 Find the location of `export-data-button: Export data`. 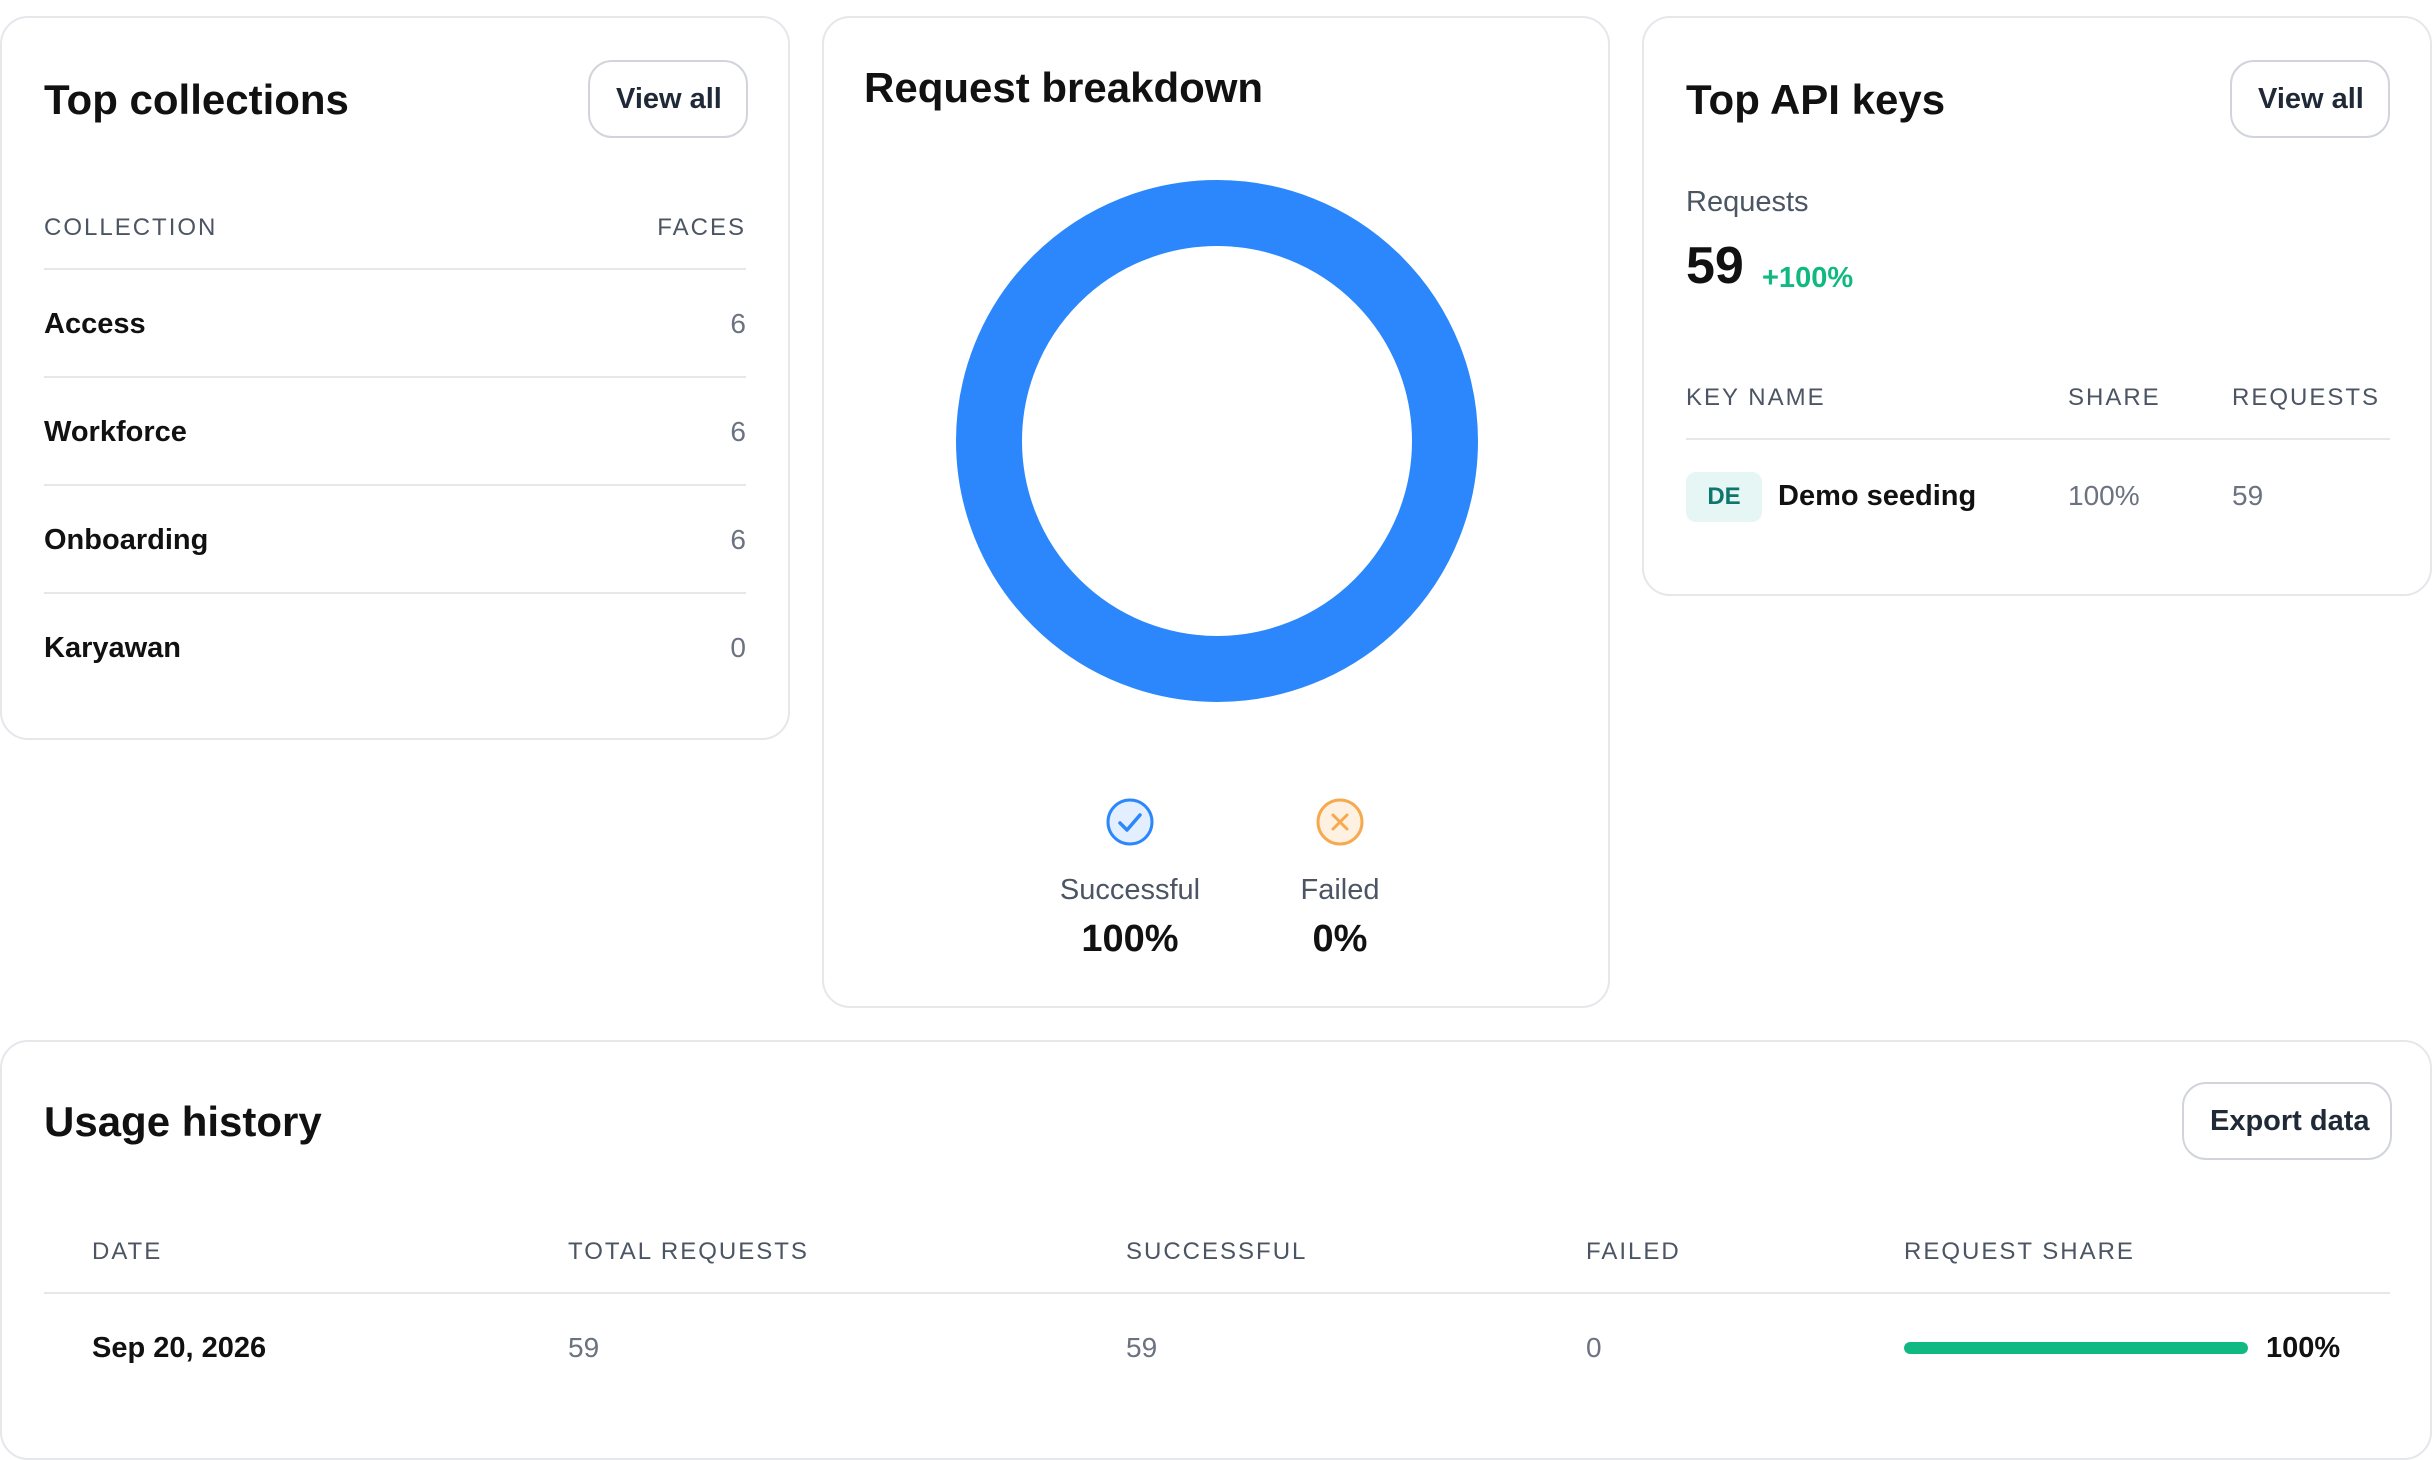

export-data-button: Export data is located at coordinates (2287, 1121).